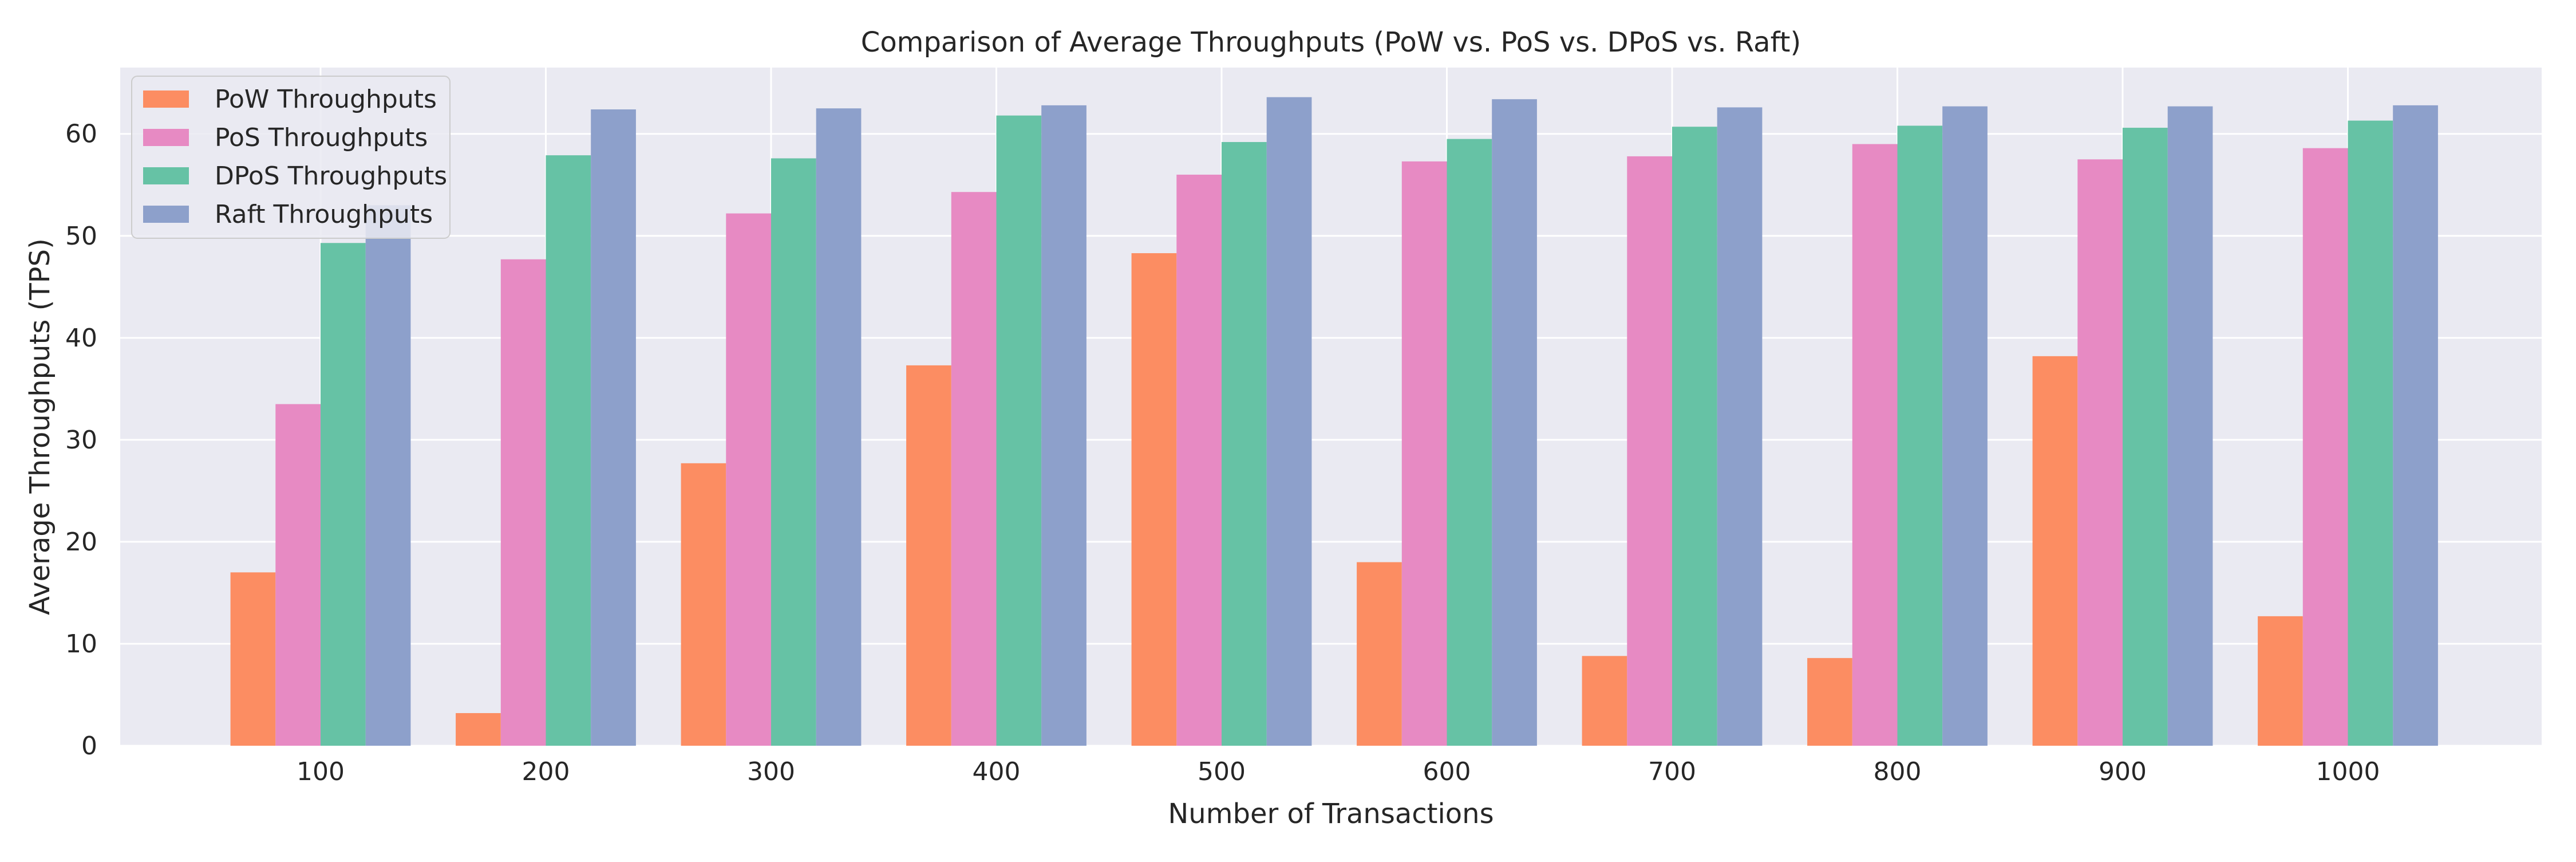 The image size is (2576, 862). What do you see at coordinates (2348, 771) in the screenshot?
I see `x-tick-label: 1000` at bounding box center [2348, 771].